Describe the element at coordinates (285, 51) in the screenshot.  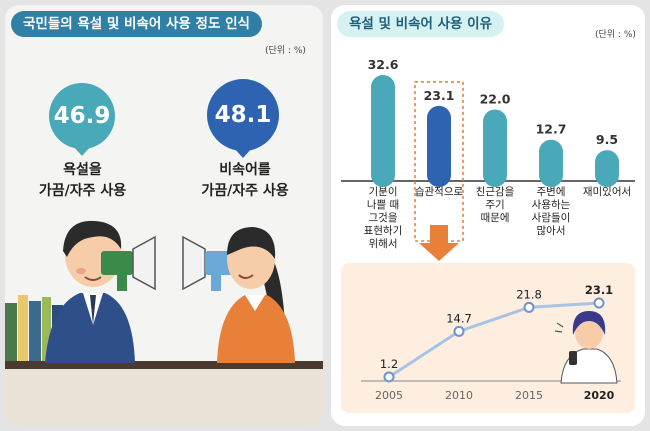
I see `perception-unit: (단위 : %)` at that location.